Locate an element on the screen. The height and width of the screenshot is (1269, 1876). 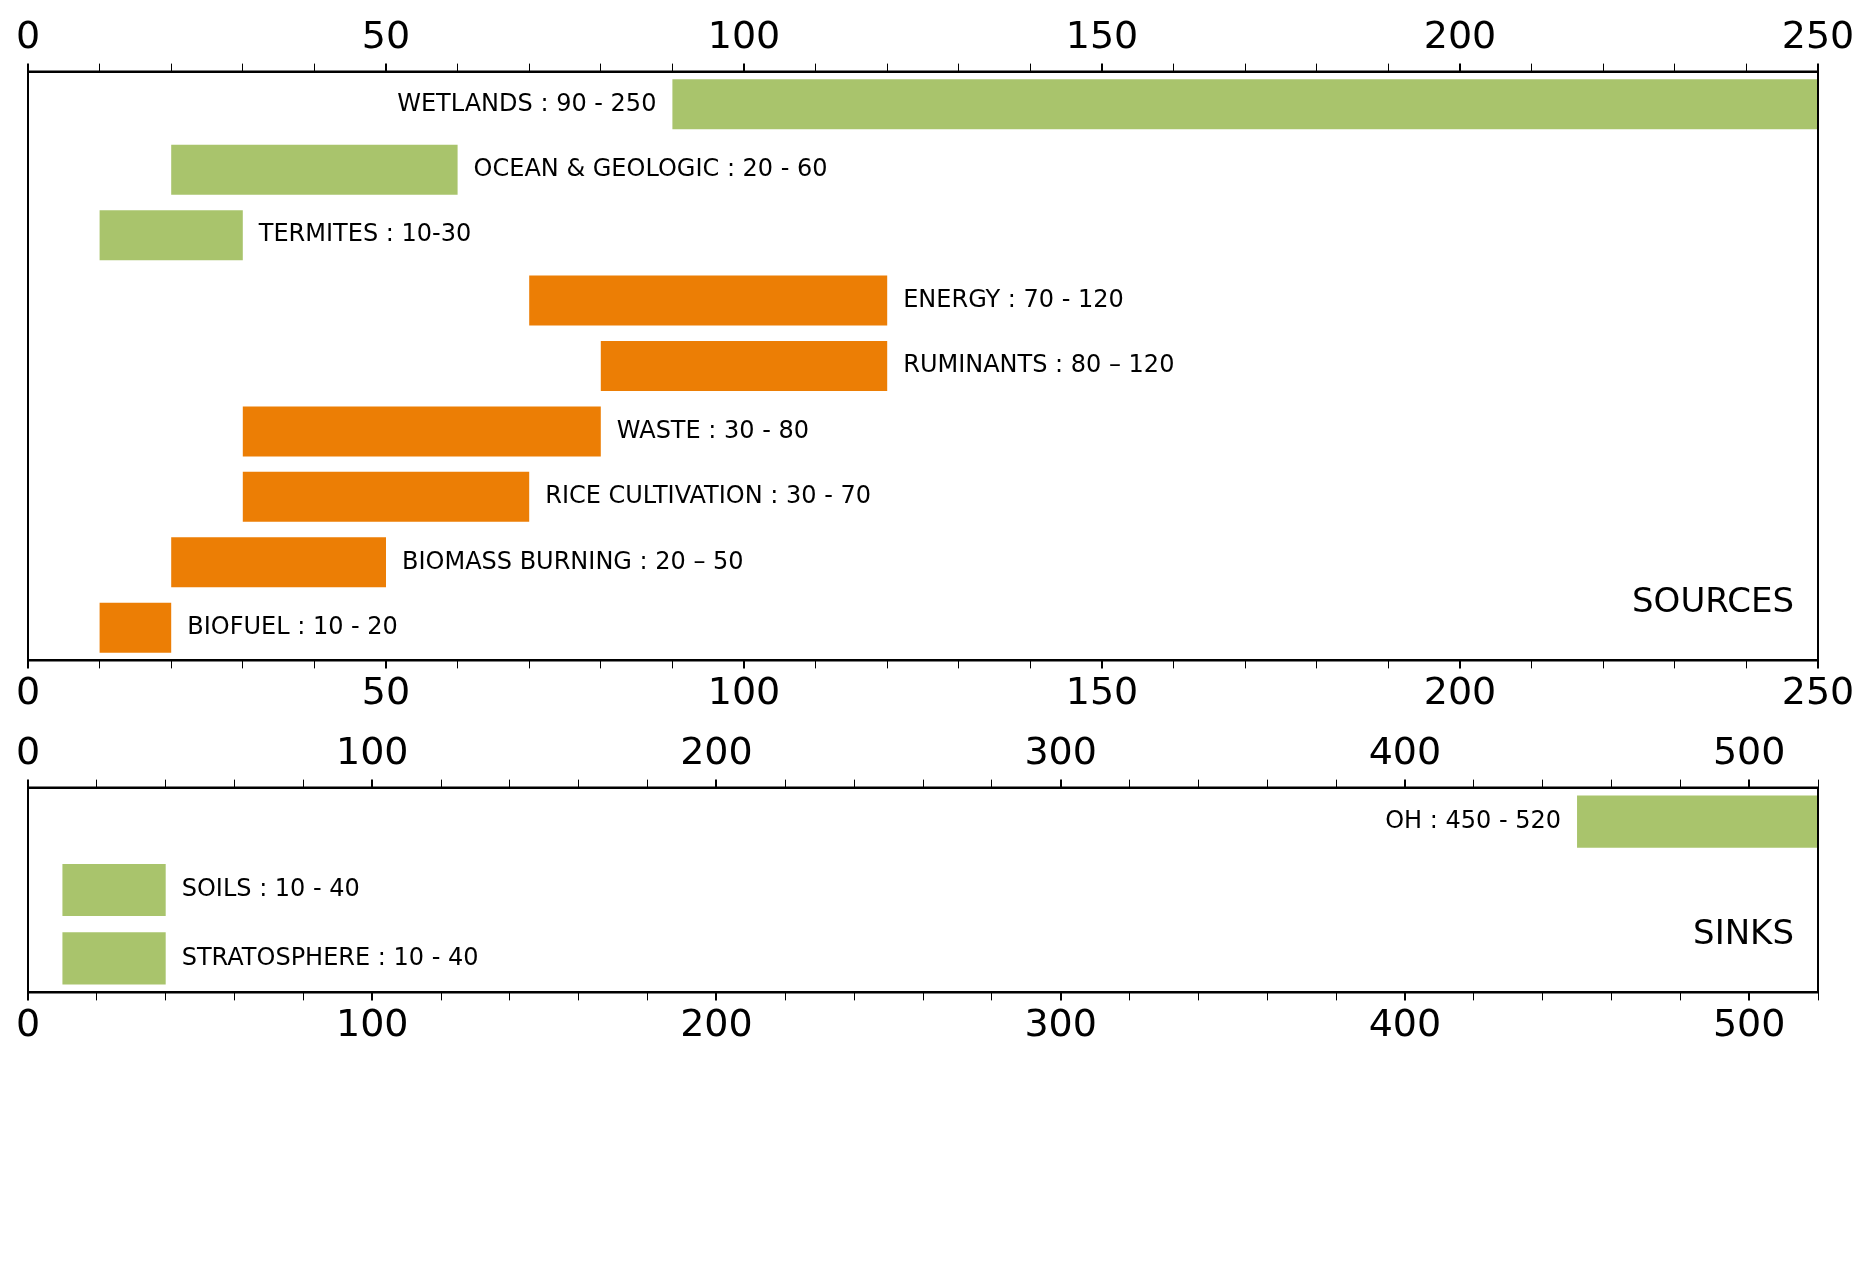
annotation: SINKS is located at coordinates (1743, 932).